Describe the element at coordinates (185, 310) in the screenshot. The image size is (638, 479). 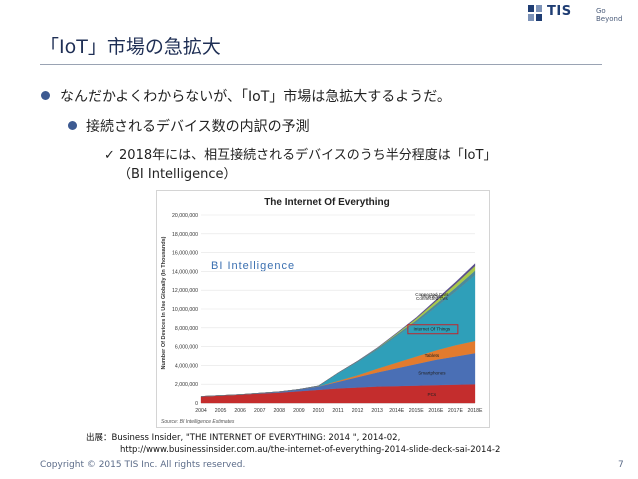
I see `chart-y-tick-label: 10,000,000` at that location.